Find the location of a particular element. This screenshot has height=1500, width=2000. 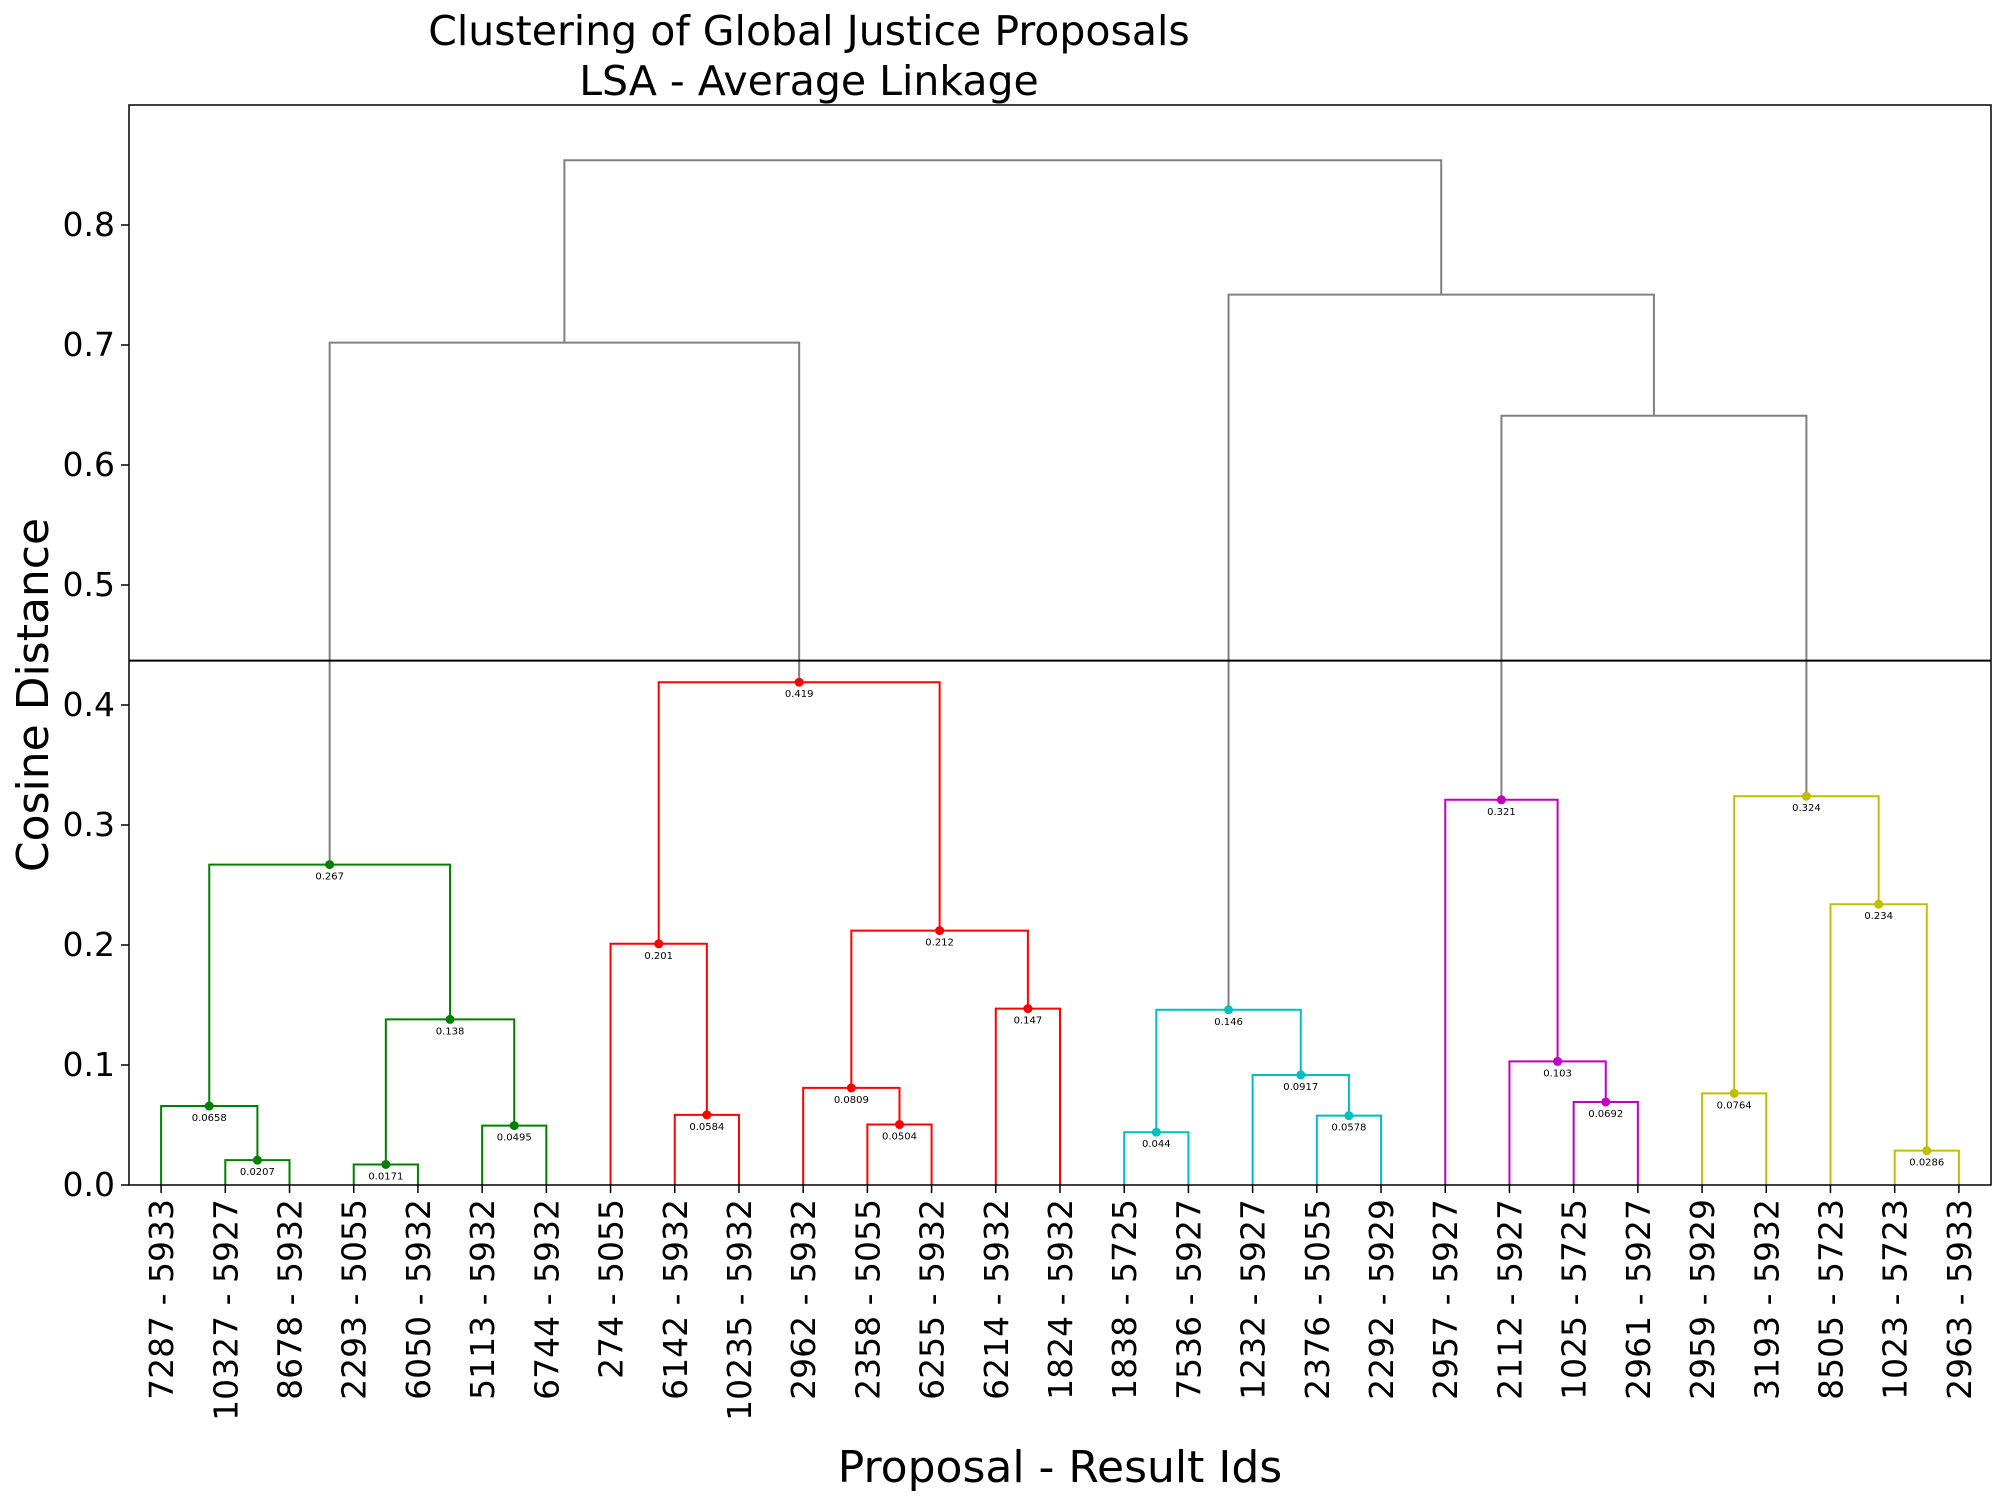

merge-height-label: 0.0504 is located at coordinates (899, 1137).